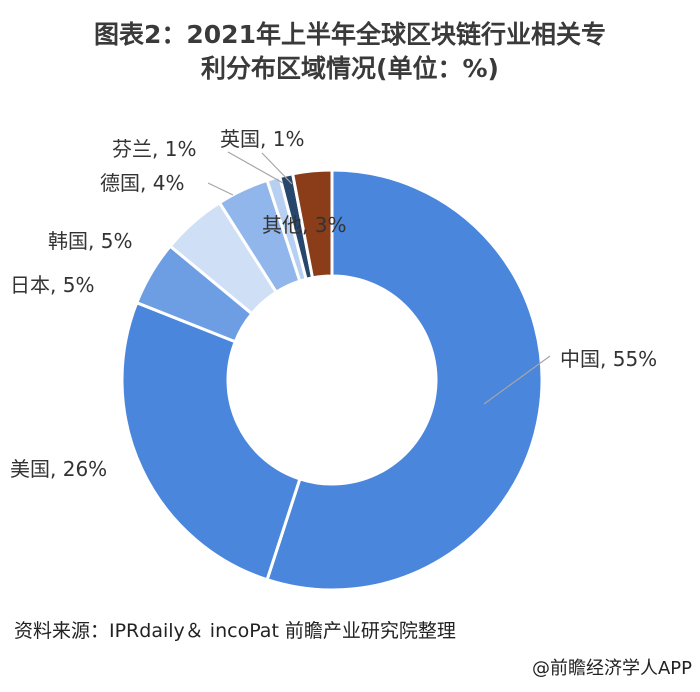 The width and height of the screenshot is (700, 692). What do you see at coordinates (350, 52) in the screenshot?
I see `chart-title: 图表2：2021年上半年全球区块链行业相关专 利分布区域情况(单位：%)` at bounding box center [350, 52].